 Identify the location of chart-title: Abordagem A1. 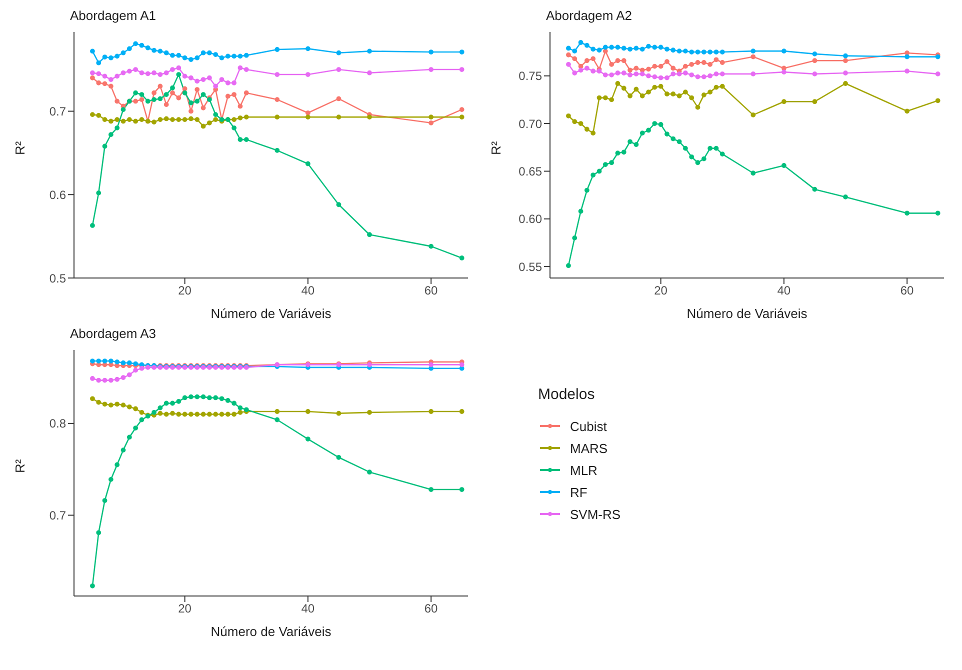
(114, 16).